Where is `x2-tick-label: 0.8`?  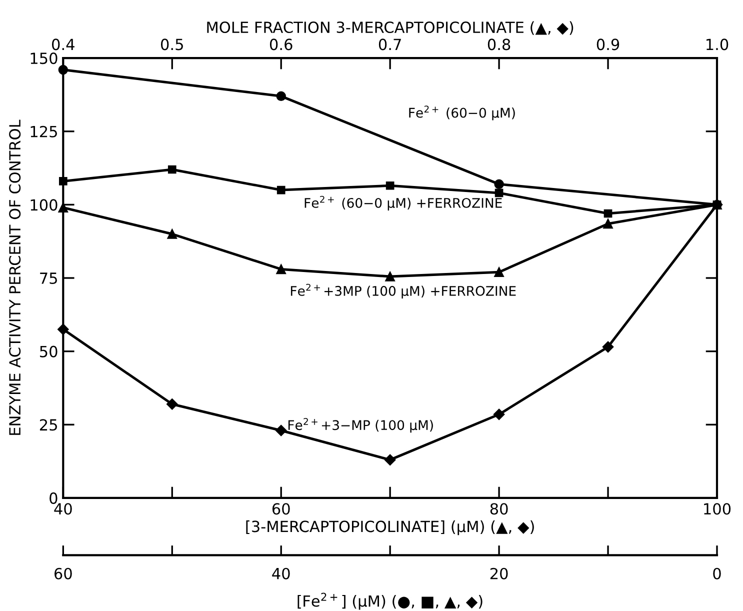
x2-tick-label: 0.8 is located at coordinates (499, 44).